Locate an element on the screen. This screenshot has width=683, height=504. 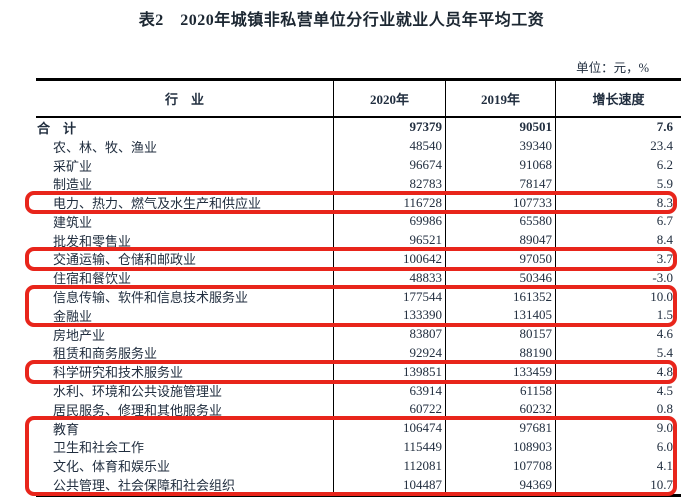
value-2020-cell: 63914 is located at coordinates (389, 390).